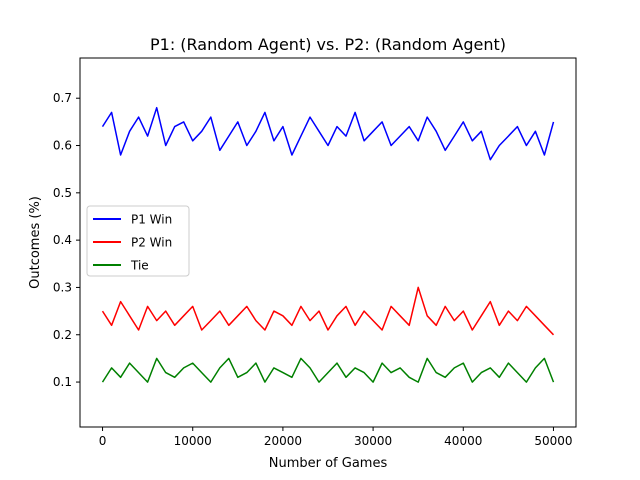 This screenshot has width=640, height=480. What do you see at coordinates (35, 242) in the screenshot?
I see `y-axis-label: Outcomes (%)` at bounding box center [35, 242].